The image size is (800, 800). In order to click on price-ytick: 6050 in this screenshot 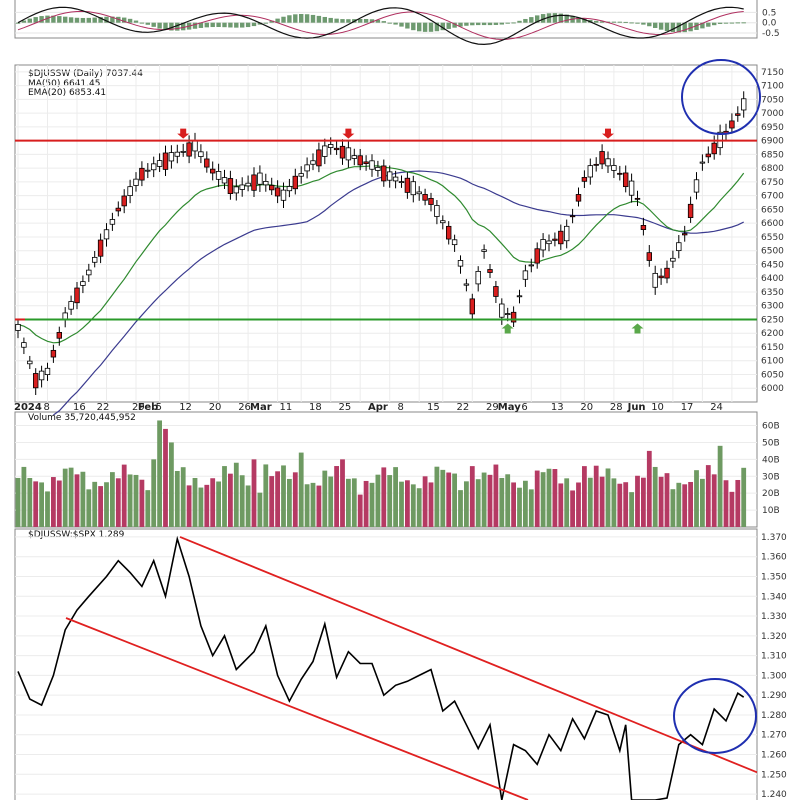, I will do `click(772, 375)`.